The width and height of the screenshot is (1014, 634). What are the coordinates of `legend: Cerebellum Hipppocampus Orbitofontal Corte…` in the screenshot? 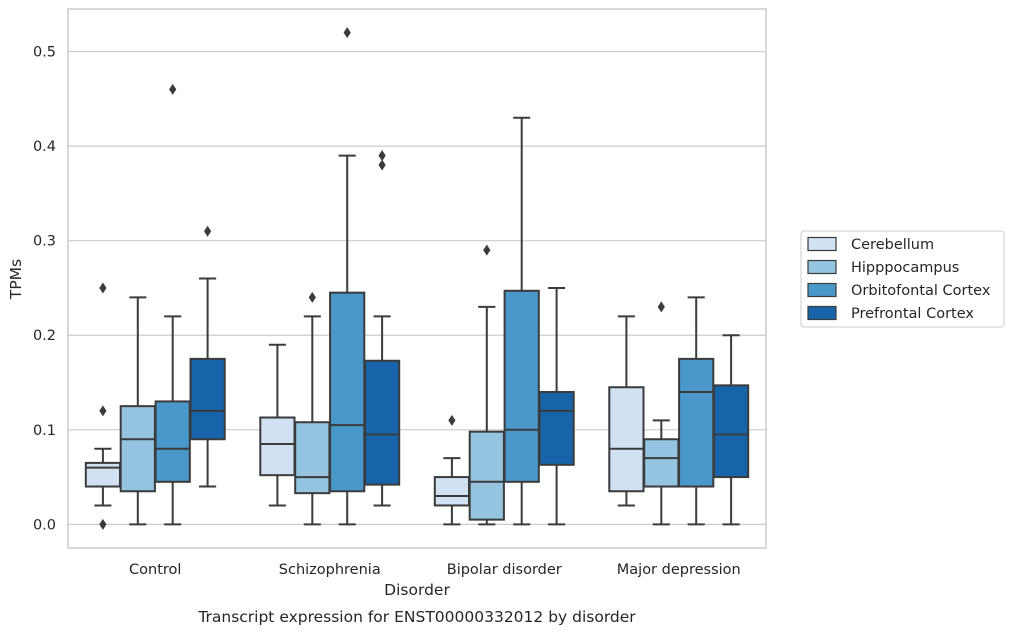 It's located at (902, 279).